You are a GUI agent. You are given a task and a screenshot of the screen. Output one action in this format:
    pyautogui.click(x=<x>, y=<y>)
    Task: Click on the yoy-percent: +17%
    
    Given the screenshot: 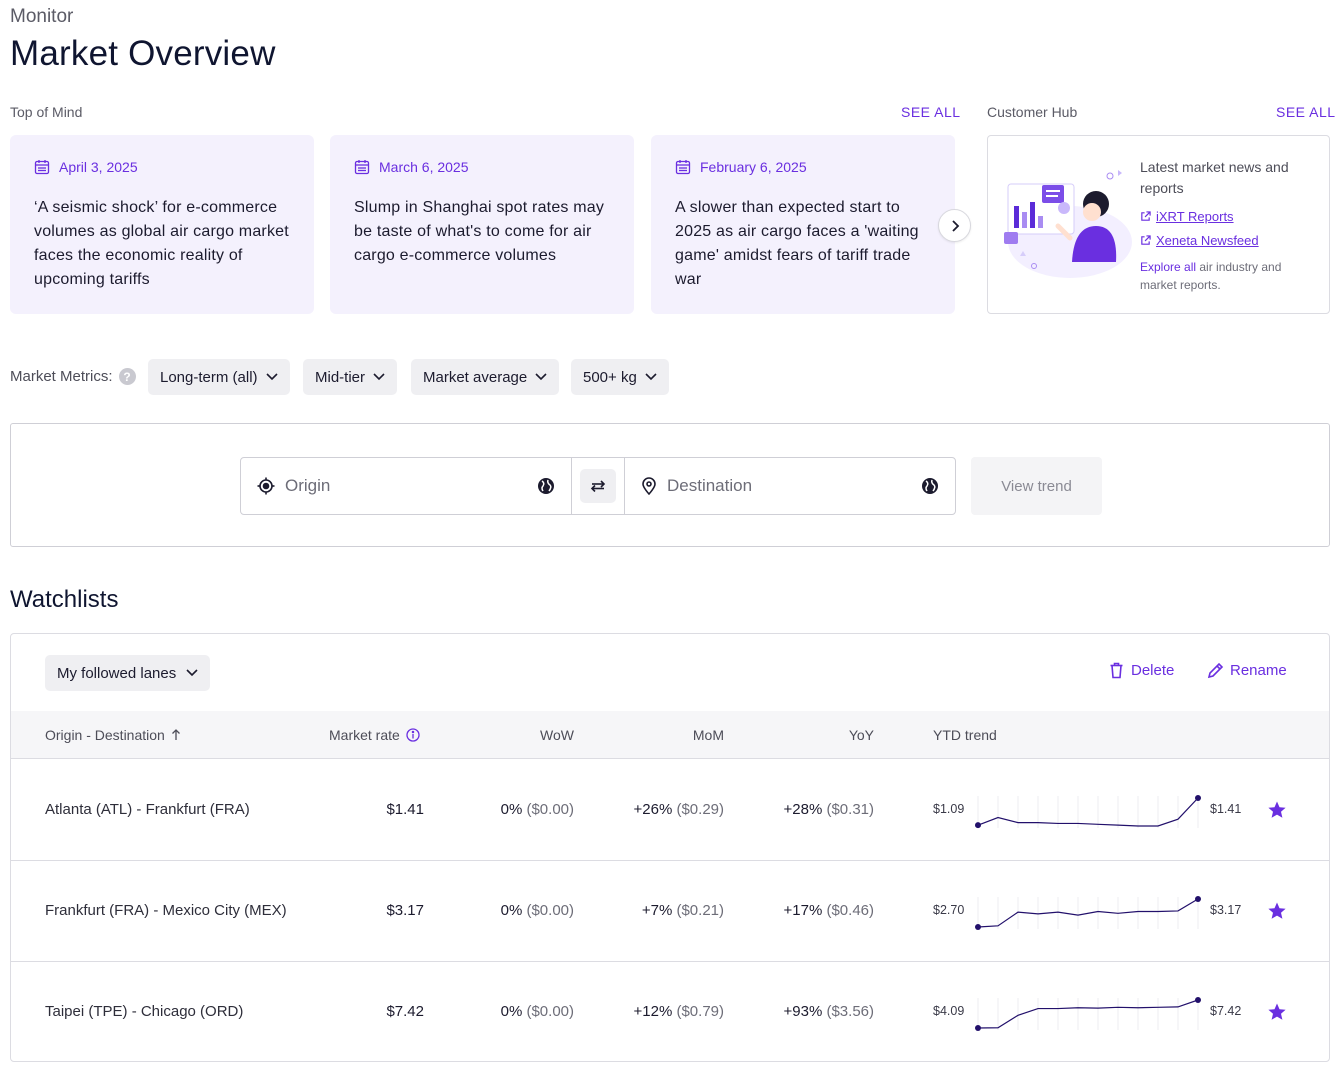 What is the action you would take?
    pyautogui.click(x=803, y=910)
    